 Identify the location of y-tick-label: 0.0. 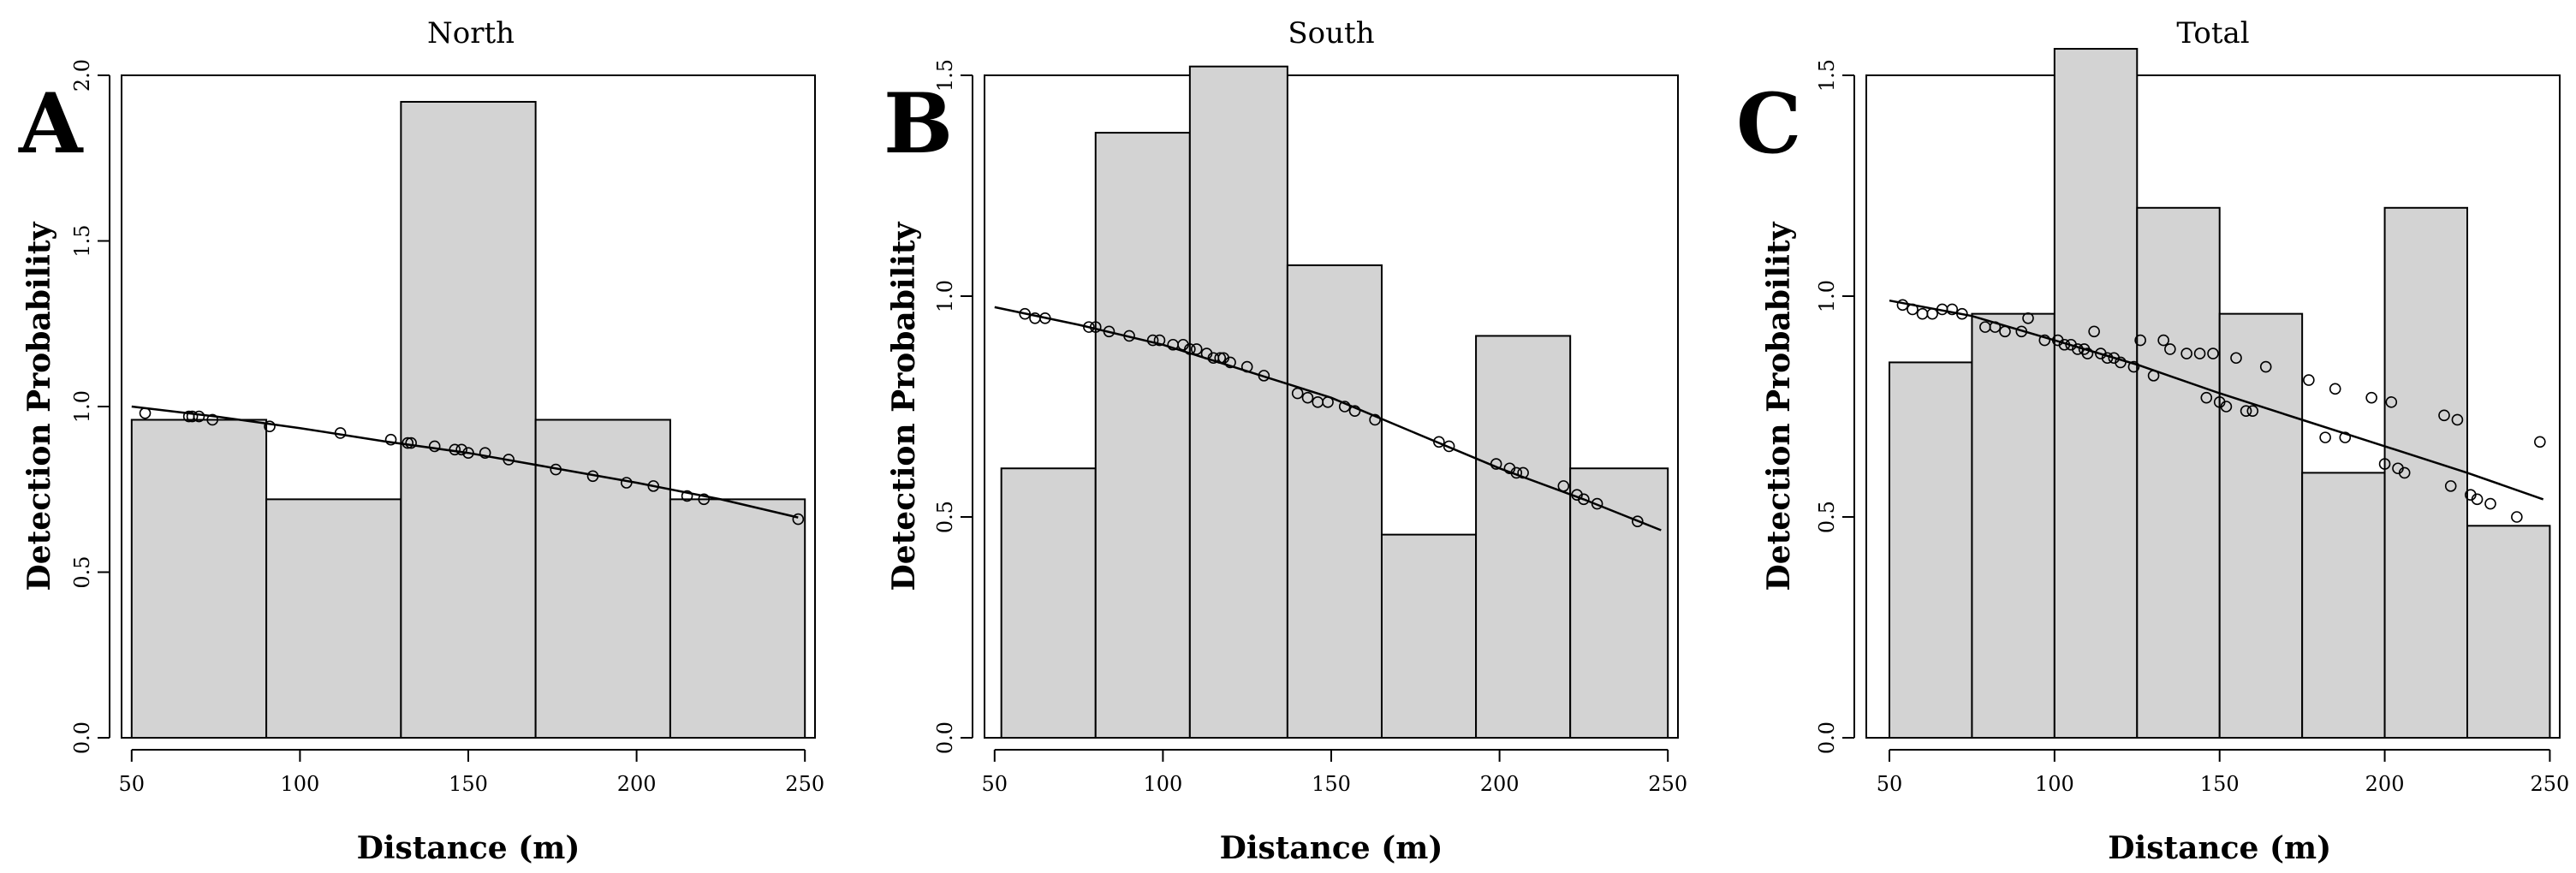
(82, 738).